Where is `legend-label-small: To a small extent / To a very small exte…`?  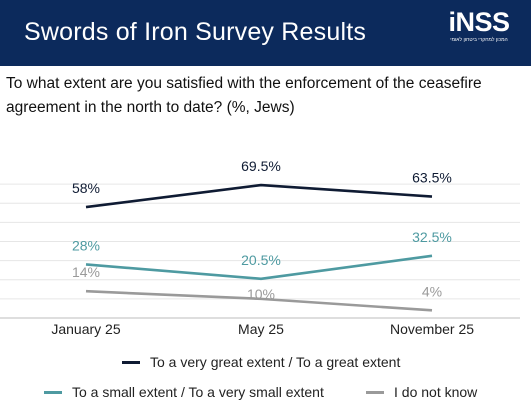
legend-label-small: To a small extent / To a very small exte… is located at coordinates (198, 392).